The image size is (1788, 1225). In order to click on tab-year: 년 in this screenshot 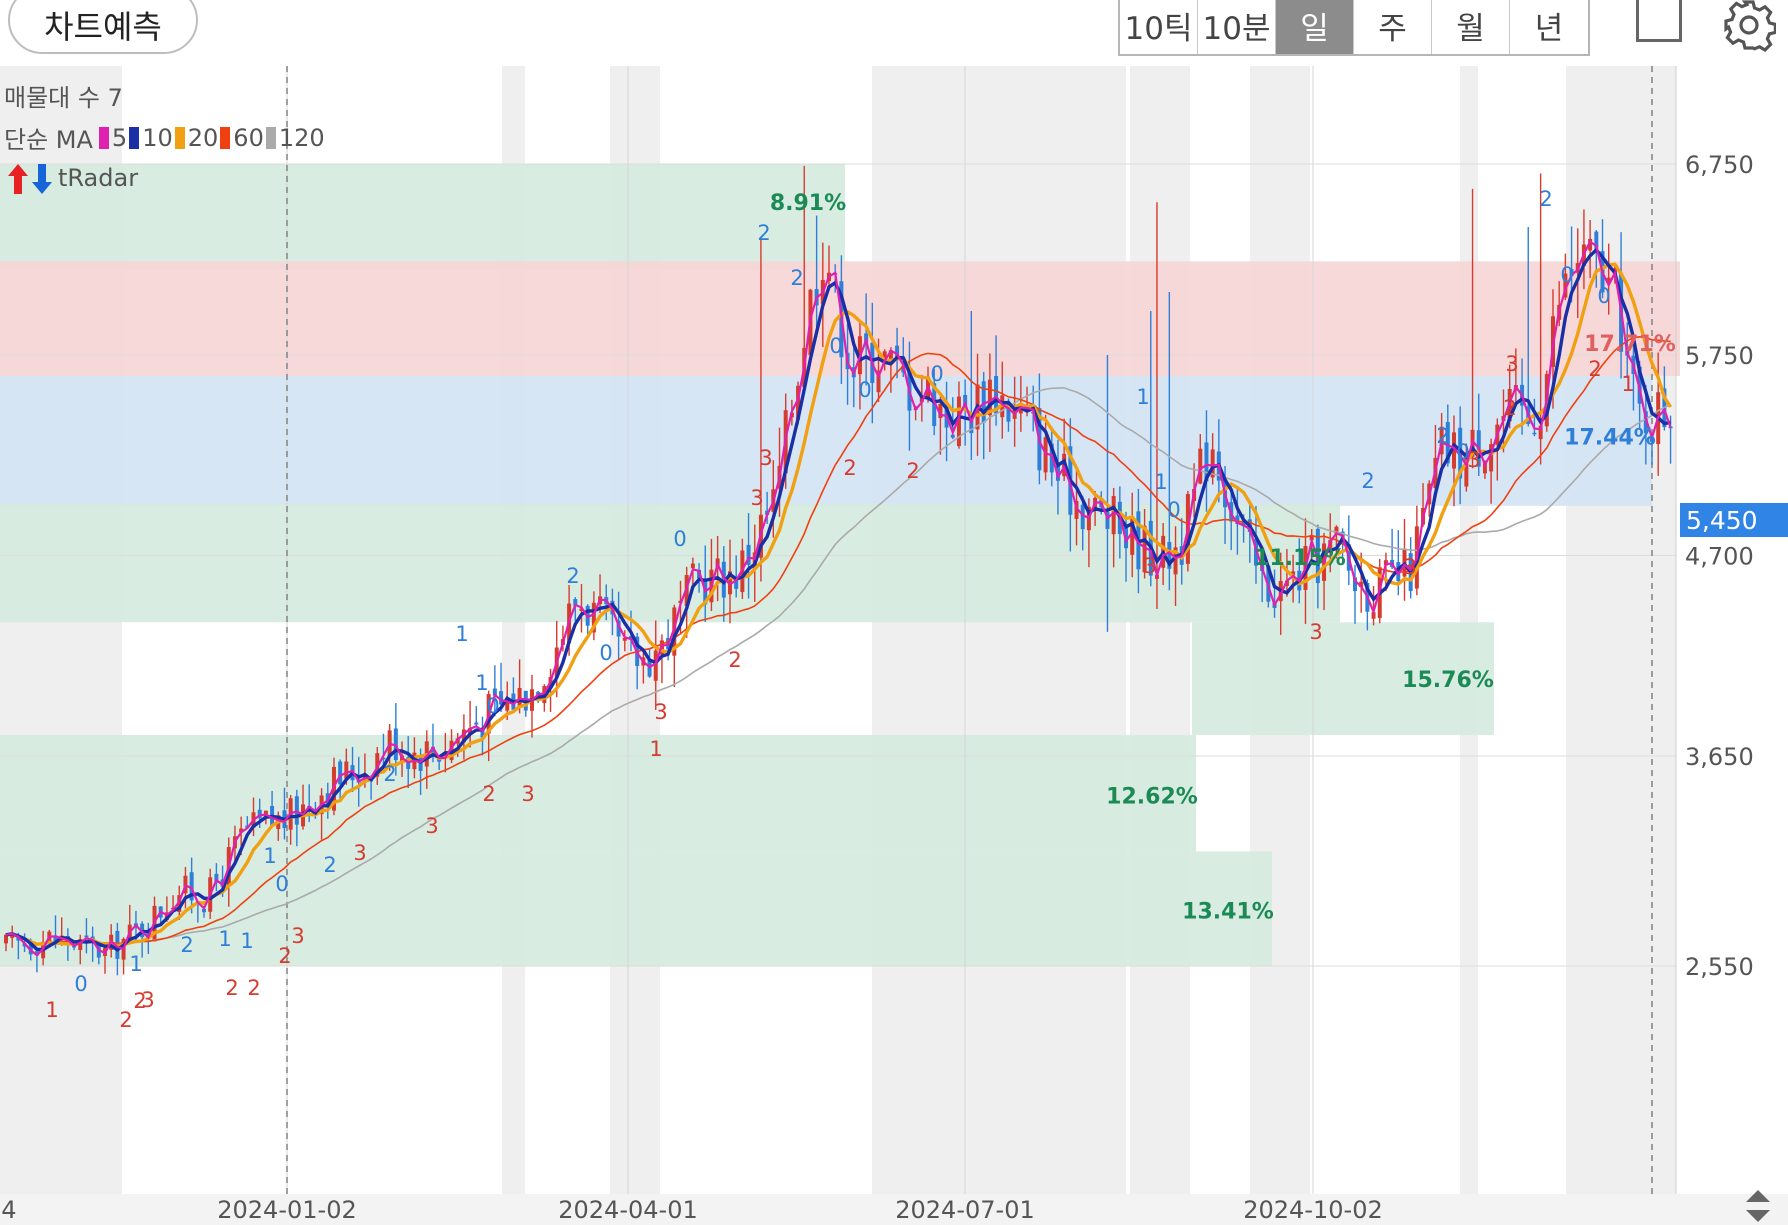, I will do `click(1549, 28)`.